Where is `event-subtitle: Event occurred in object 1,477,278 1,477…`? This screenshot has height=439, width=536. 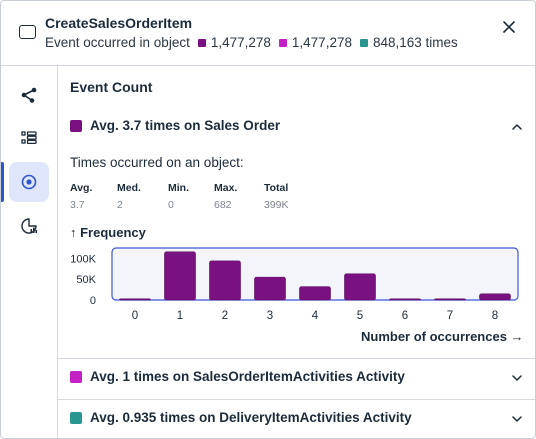 event-subtitle: Event occurred in object 1,477,278 1,477… is located at coordinates (251, 42).